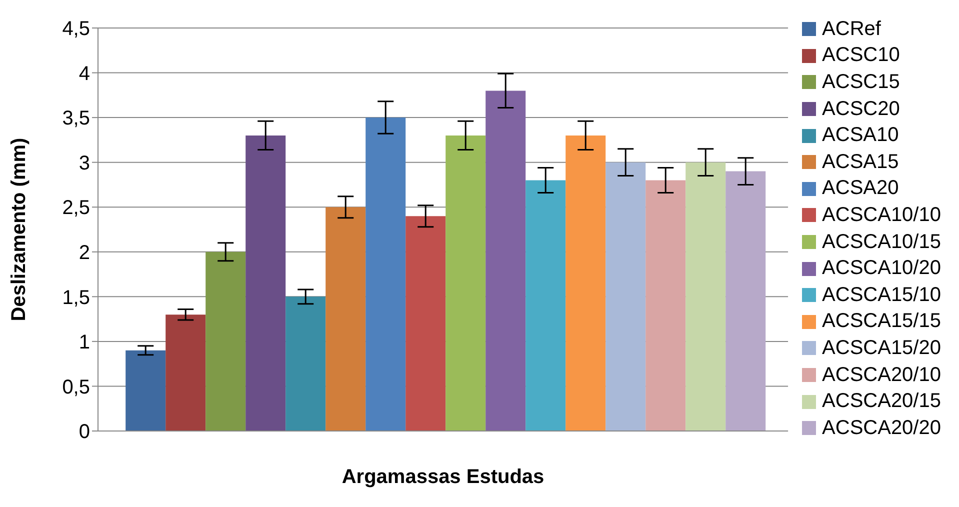 This screenshot has height=507, width=959. What do you see at coordinates (881, 295) in the screenshot?
I see `legend-label: ACSCA15/10` at bounding box center [881, 295].